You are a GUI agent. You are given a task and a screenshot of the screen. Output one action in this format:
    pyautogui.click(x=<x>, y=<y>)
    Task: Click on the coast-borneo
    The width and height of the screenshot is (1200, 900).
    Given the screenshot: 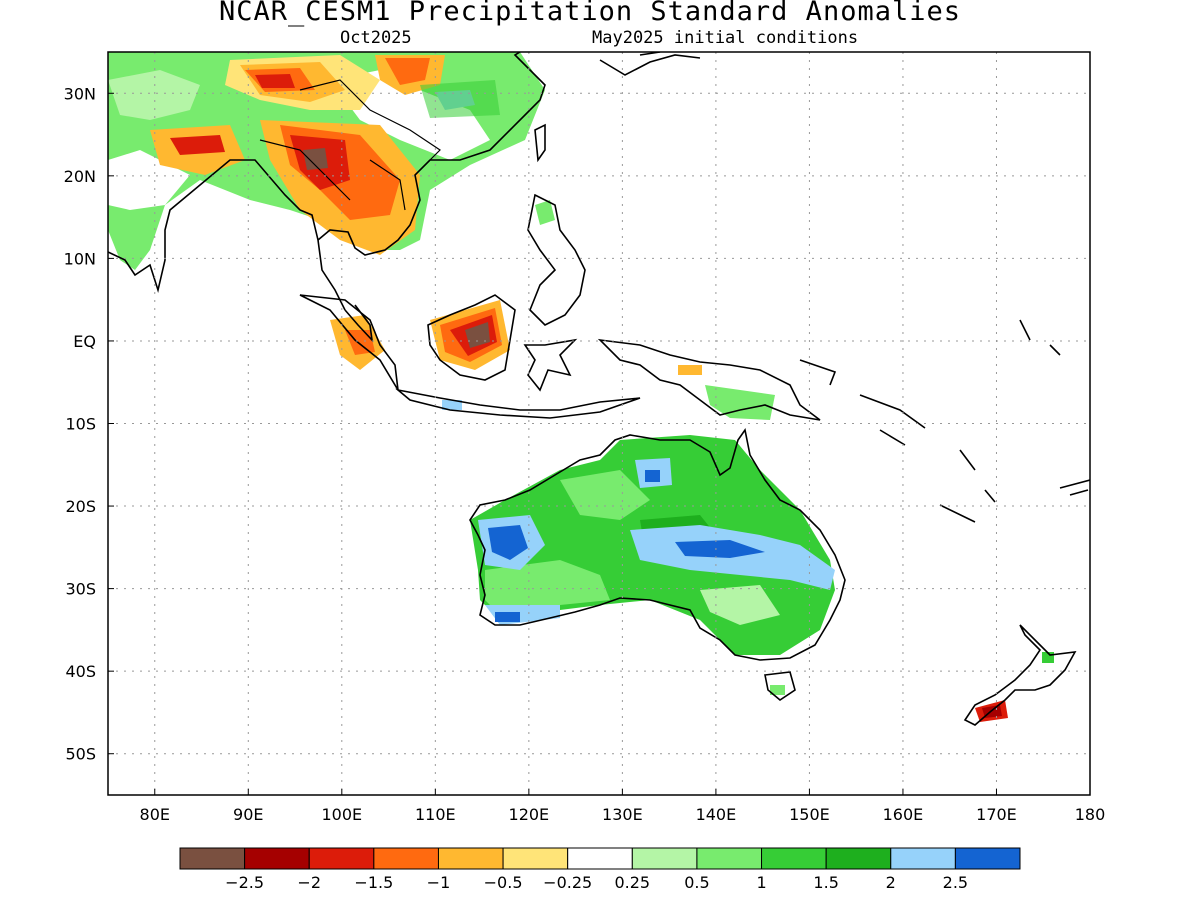 What is the action you would take?
    pyautogui.click(x=471, y=337)
    